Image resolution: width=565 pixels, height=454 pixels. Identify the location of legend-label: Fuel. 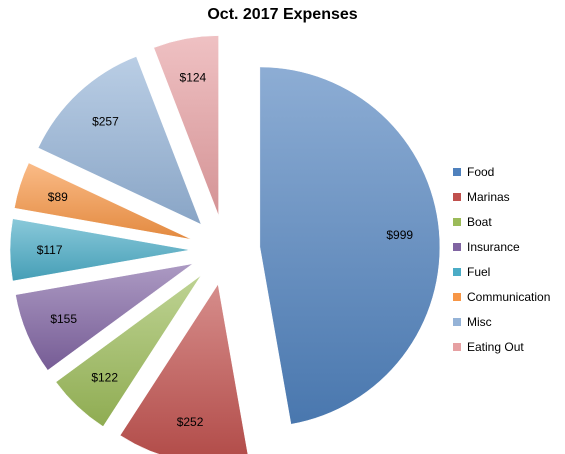
(479, 271).